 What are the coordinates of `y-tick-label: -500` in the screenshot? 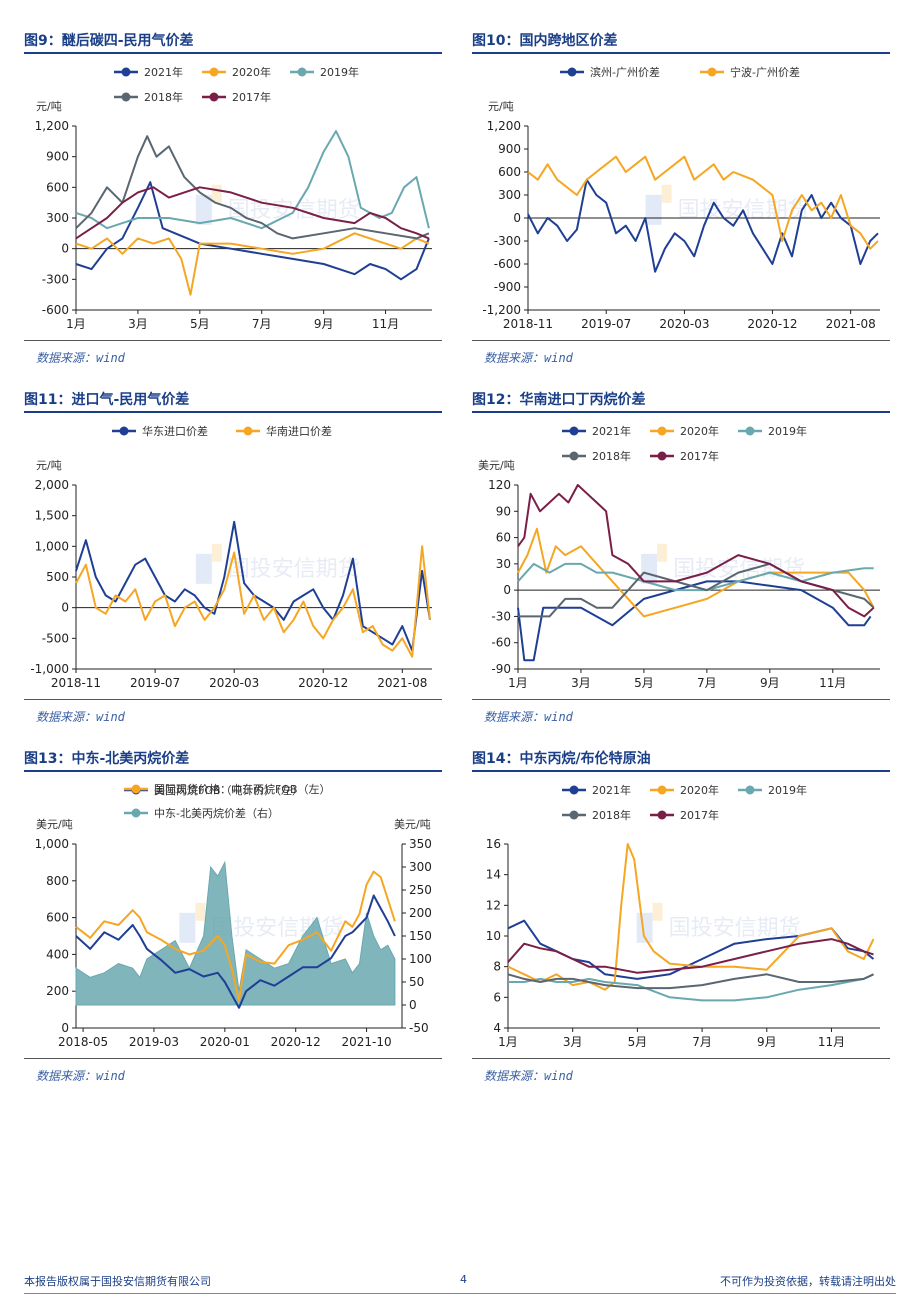 It's located at (55, 638).